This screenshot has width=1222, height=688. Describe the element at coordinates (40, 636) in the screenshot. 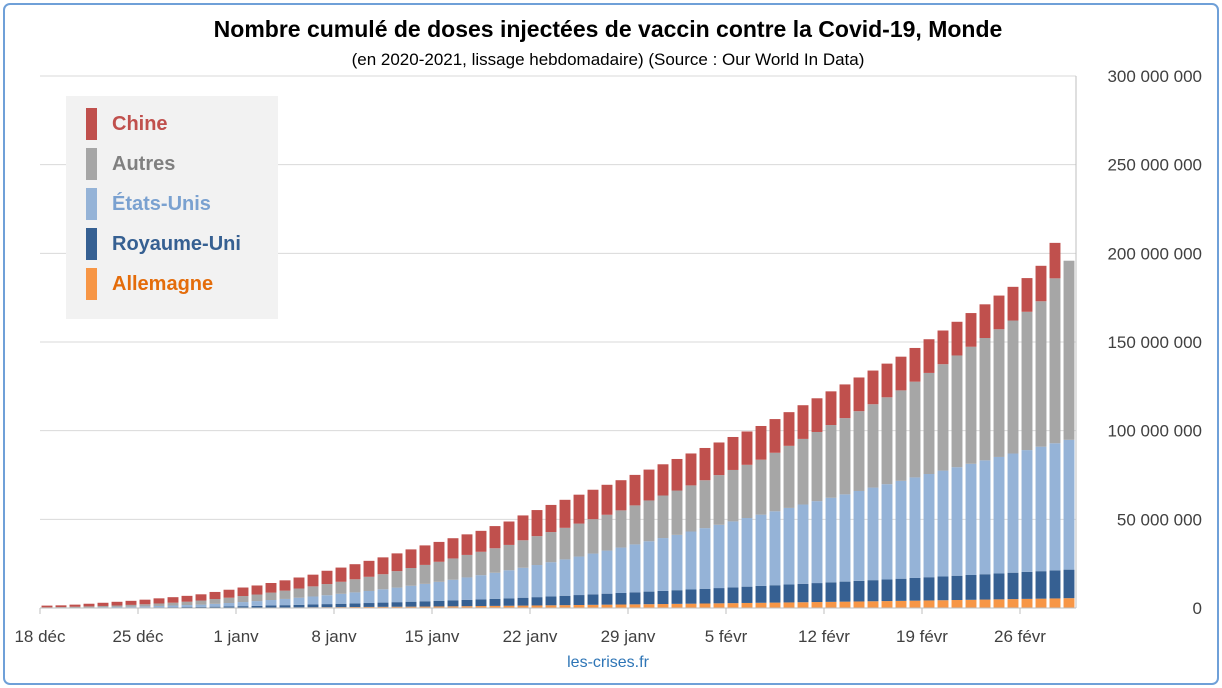

I see `x-tick-label: 18 déc` at that location.